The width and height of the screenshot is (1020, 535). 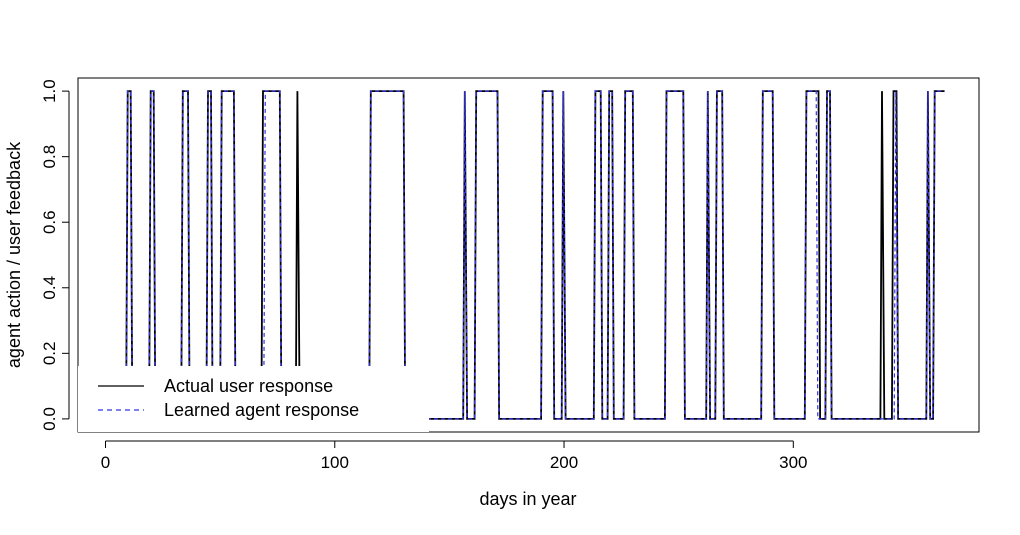 I want to click on x-tick-label: 100, so click(x=335, y=462).